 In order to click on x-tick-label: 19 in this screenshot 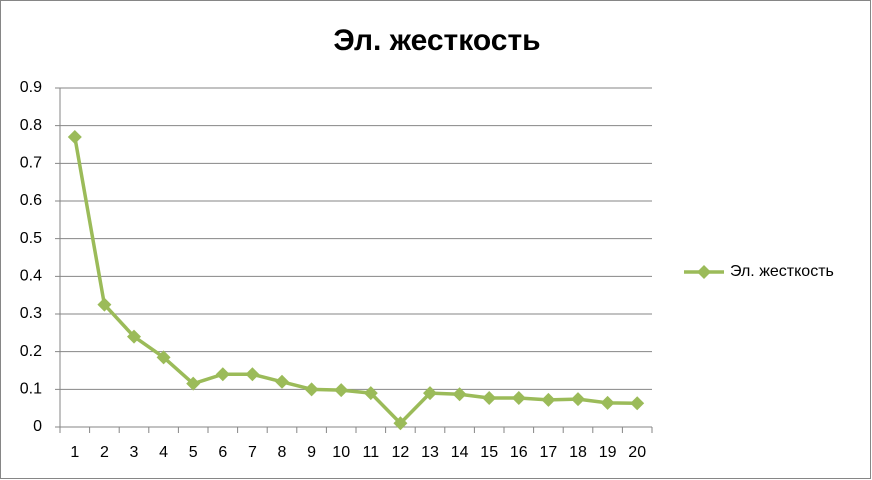, I will do `click(608, 452)`.